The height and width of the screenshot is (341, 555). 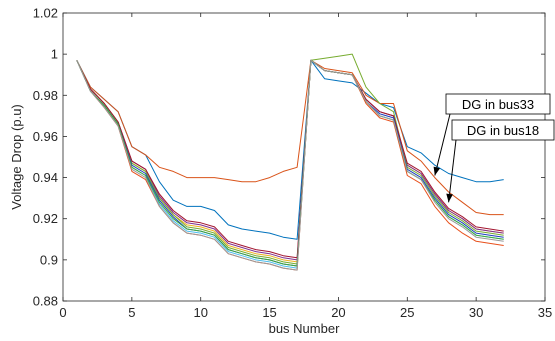 I want to click on y-axis-label: Voltage Drop (p.u), so click(x=16, y=157).